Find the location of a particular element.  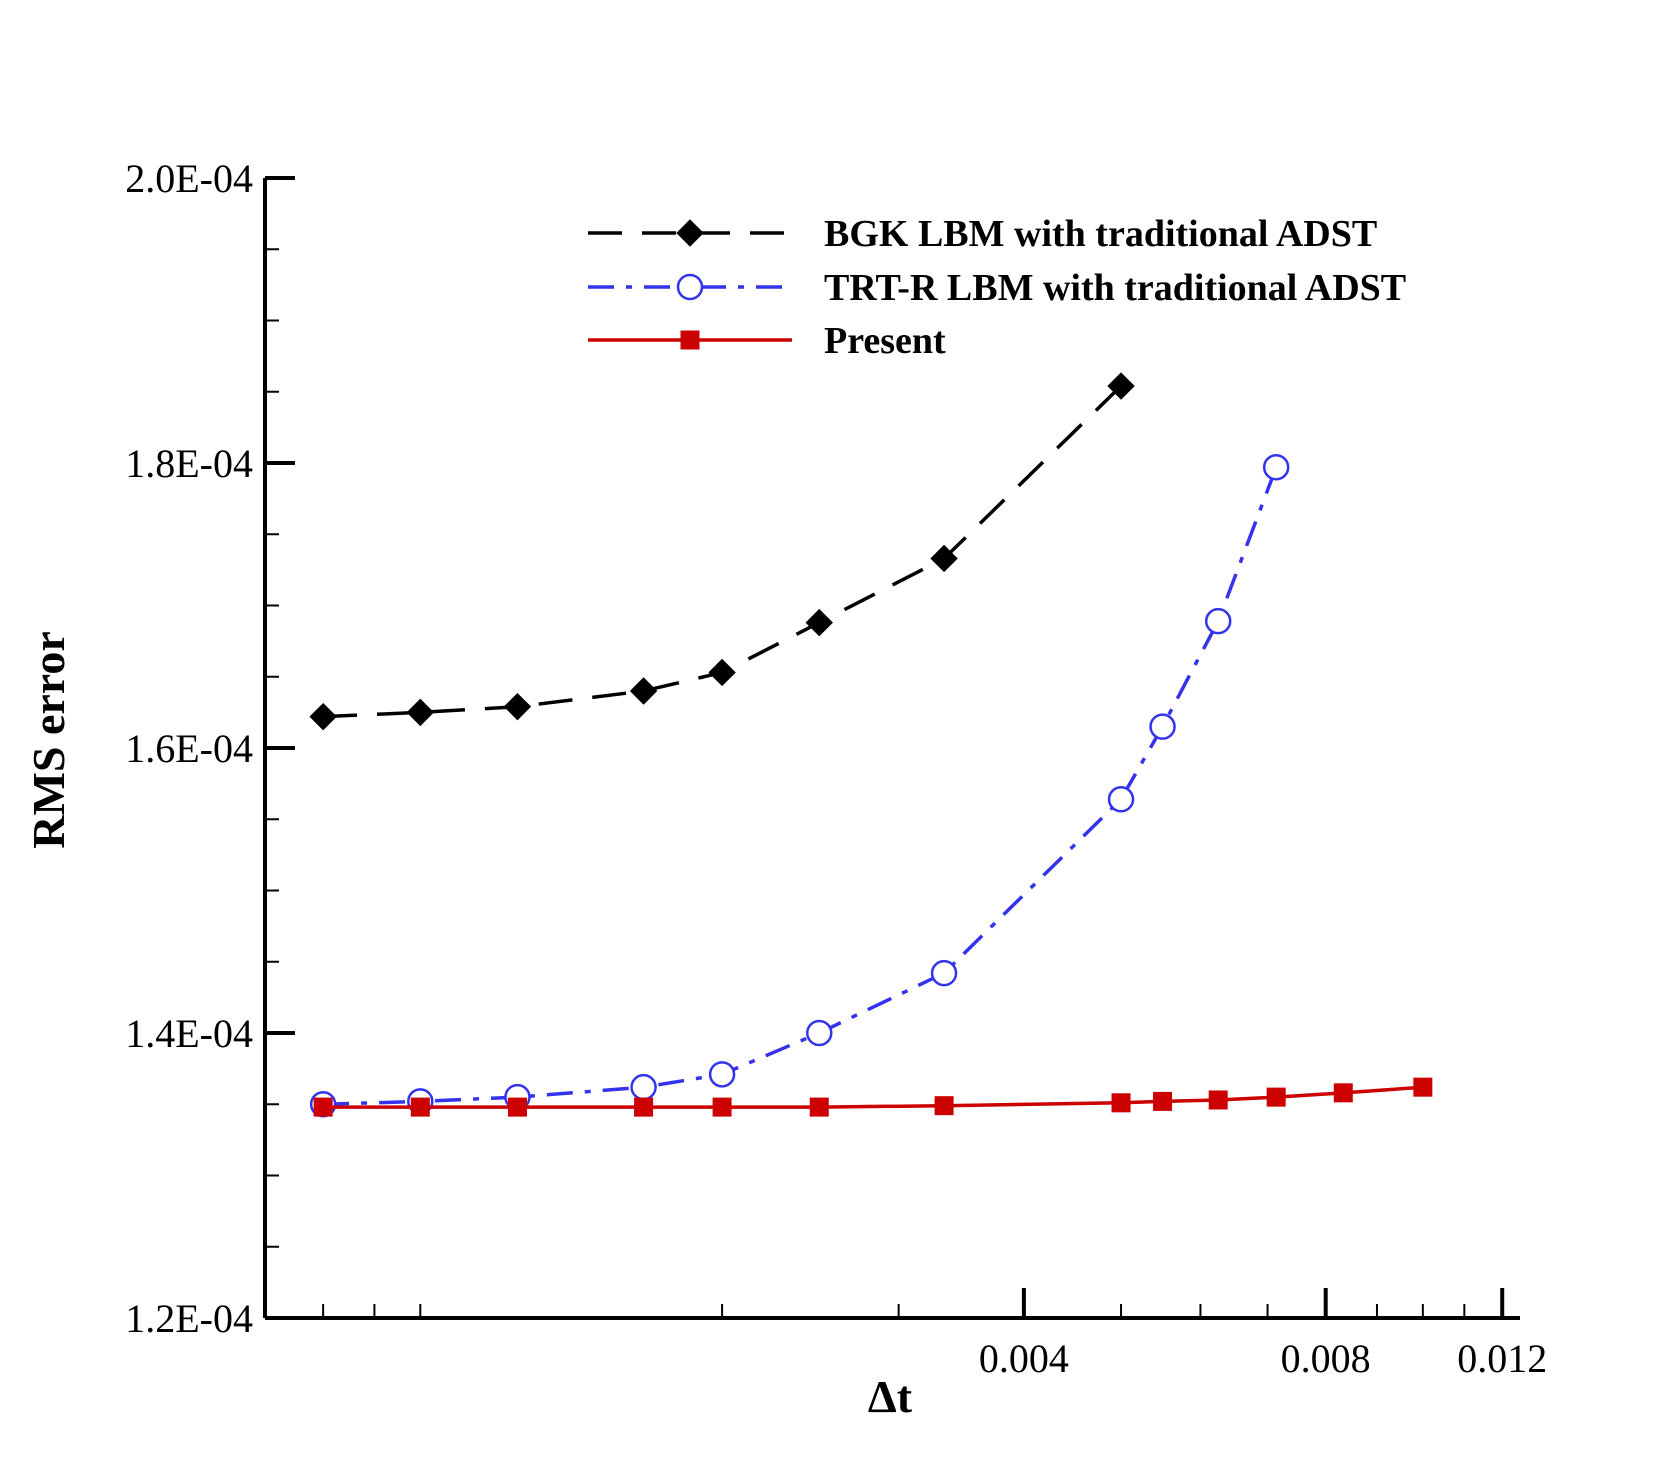

series-line is located at coordinates (723, 551).